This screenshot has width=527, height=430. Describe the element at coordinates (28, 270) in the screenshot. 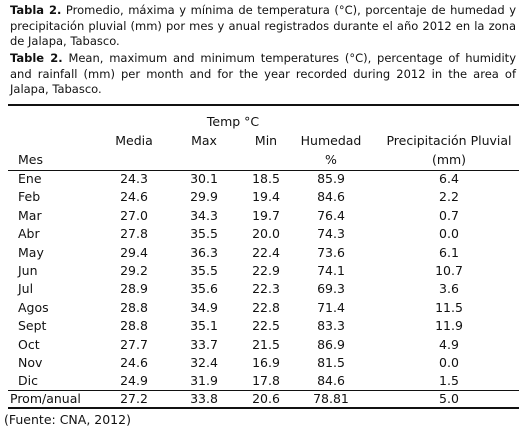

I see `row-label: Jun` at that location.